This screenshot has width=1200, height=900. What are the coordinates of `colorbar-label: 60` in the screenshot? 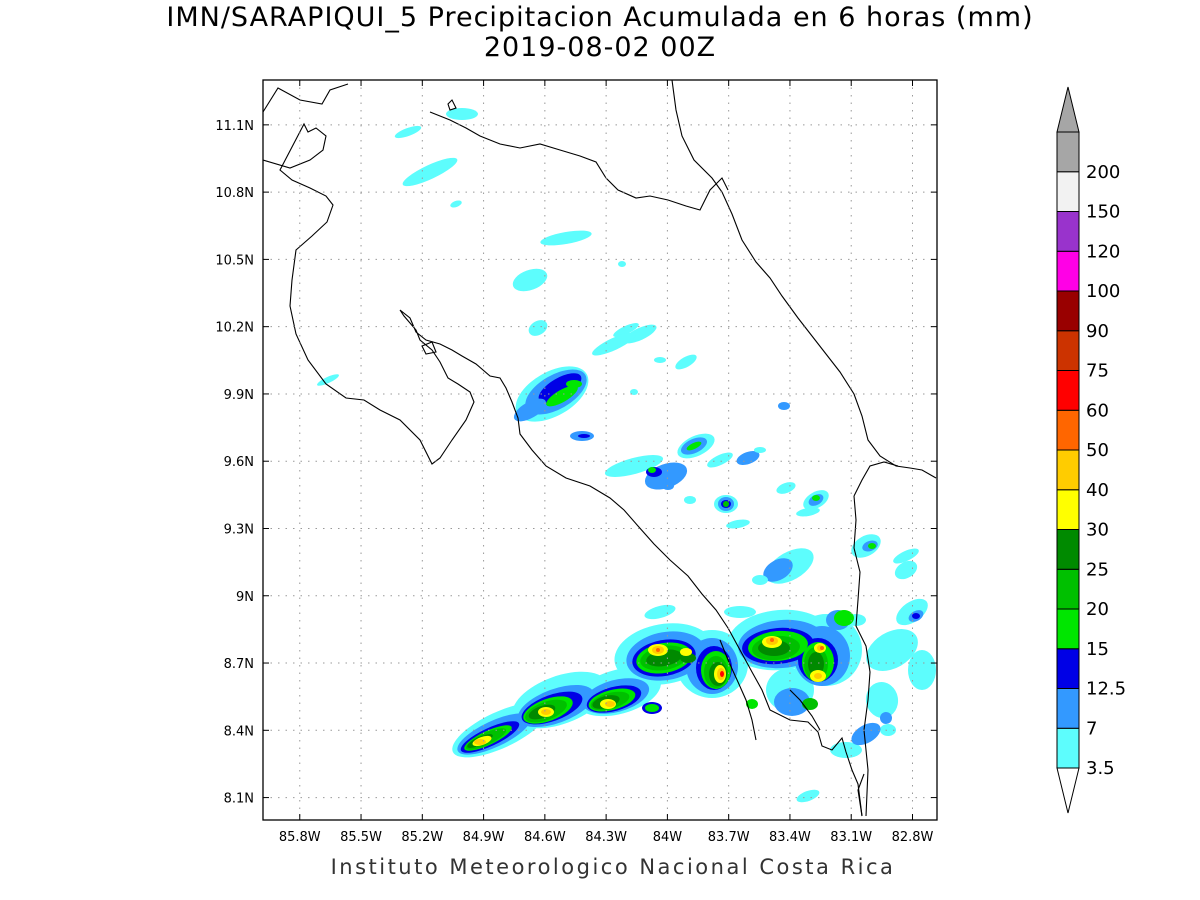 It's located at (1097, 410).